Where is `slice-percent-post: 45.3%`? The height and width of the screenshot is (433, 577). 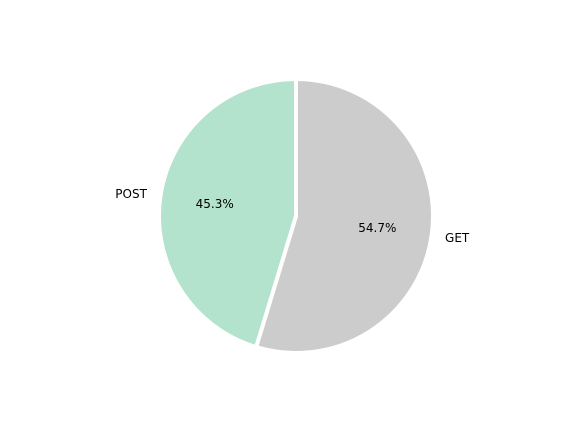
slice-percent-post: 45.3% is located at coordinates (215, 204).